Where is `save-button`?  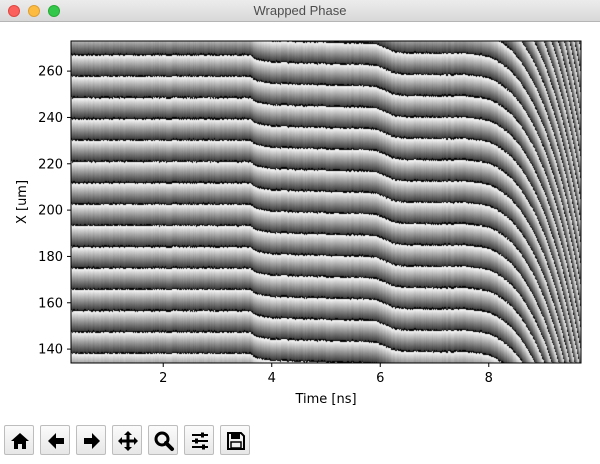 save-button is located at coordinates (235, 440).